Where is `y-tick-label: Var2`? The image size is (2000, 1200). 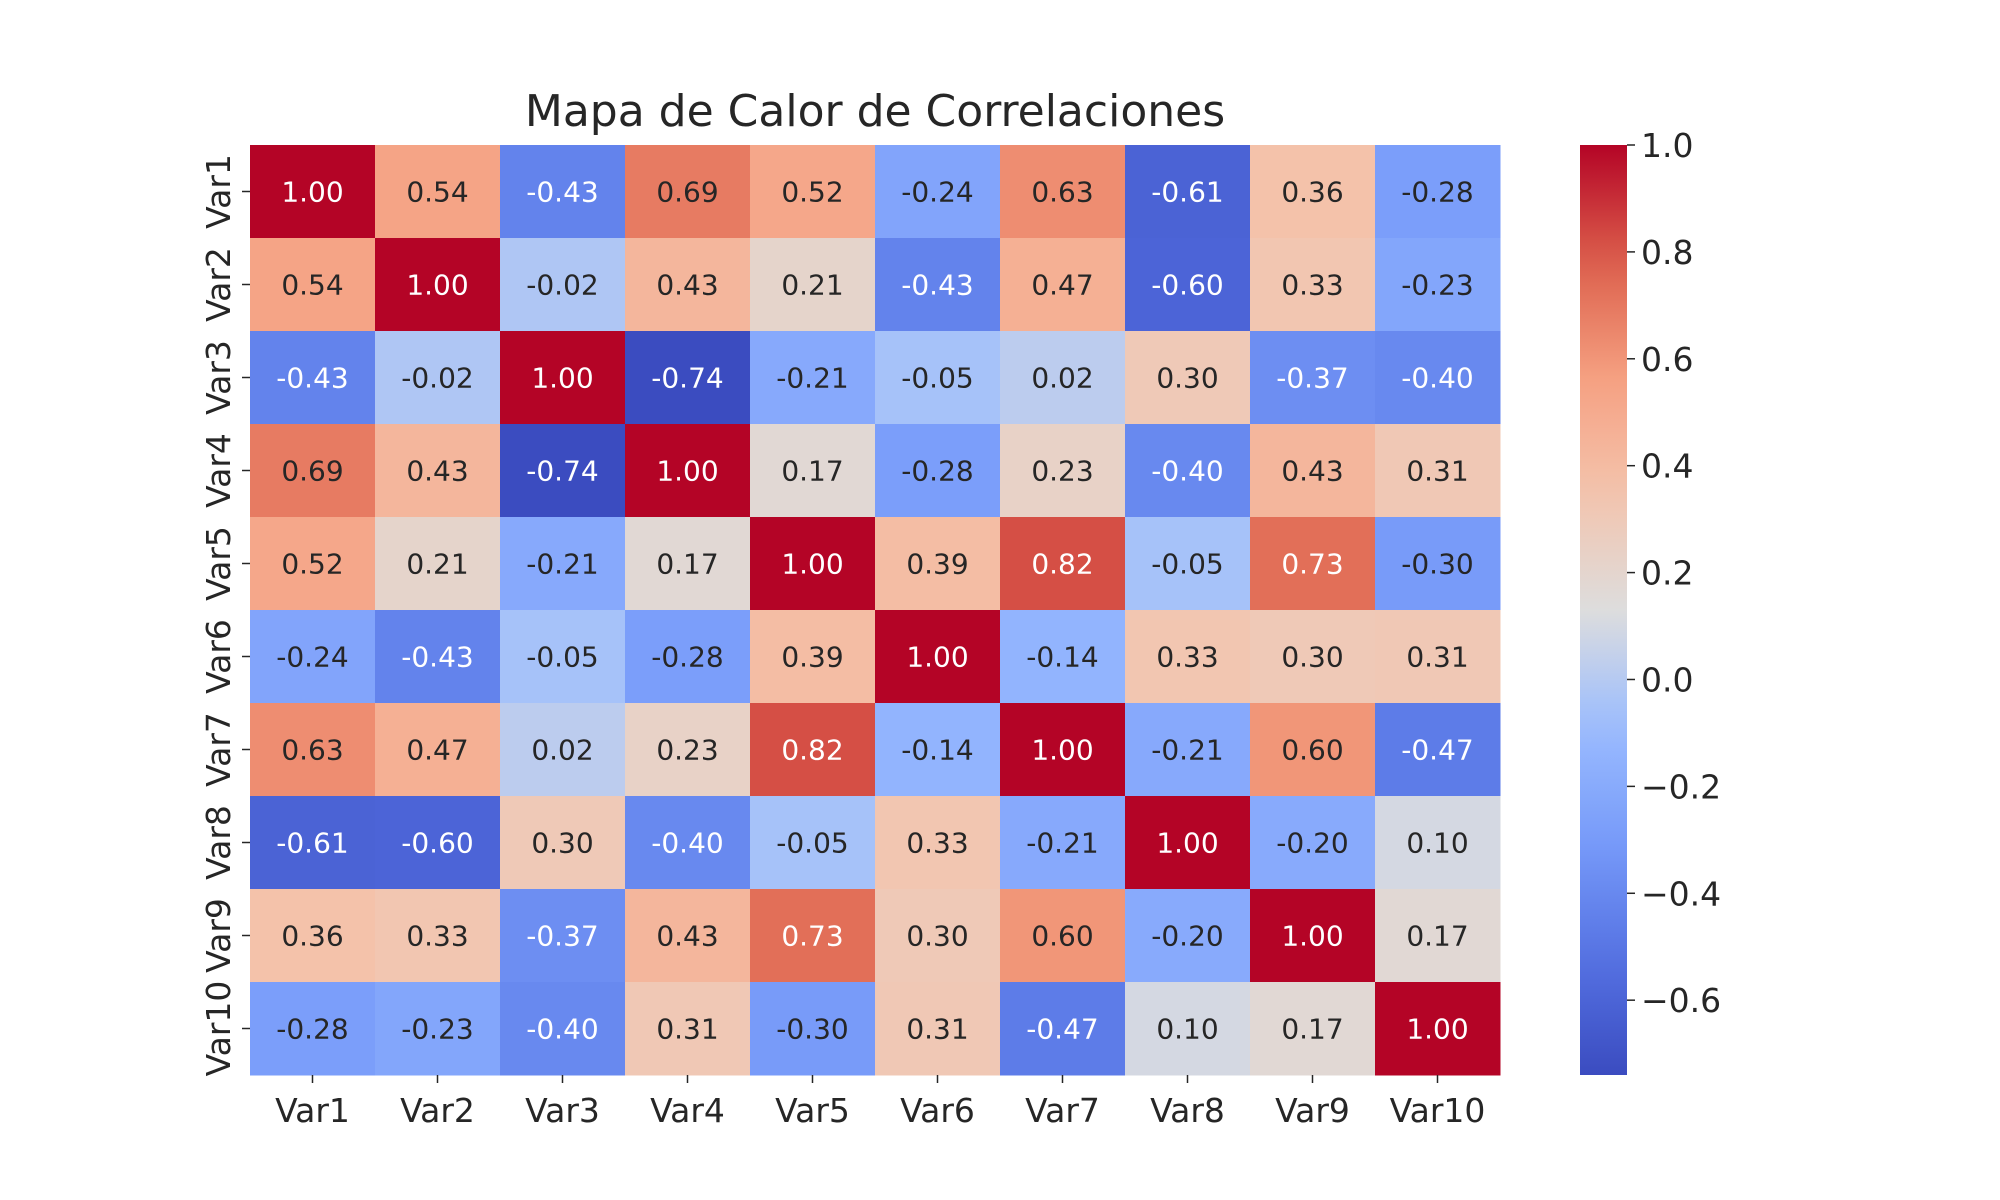 y-tick-label: Var2 is located at coordinates (218, 284).